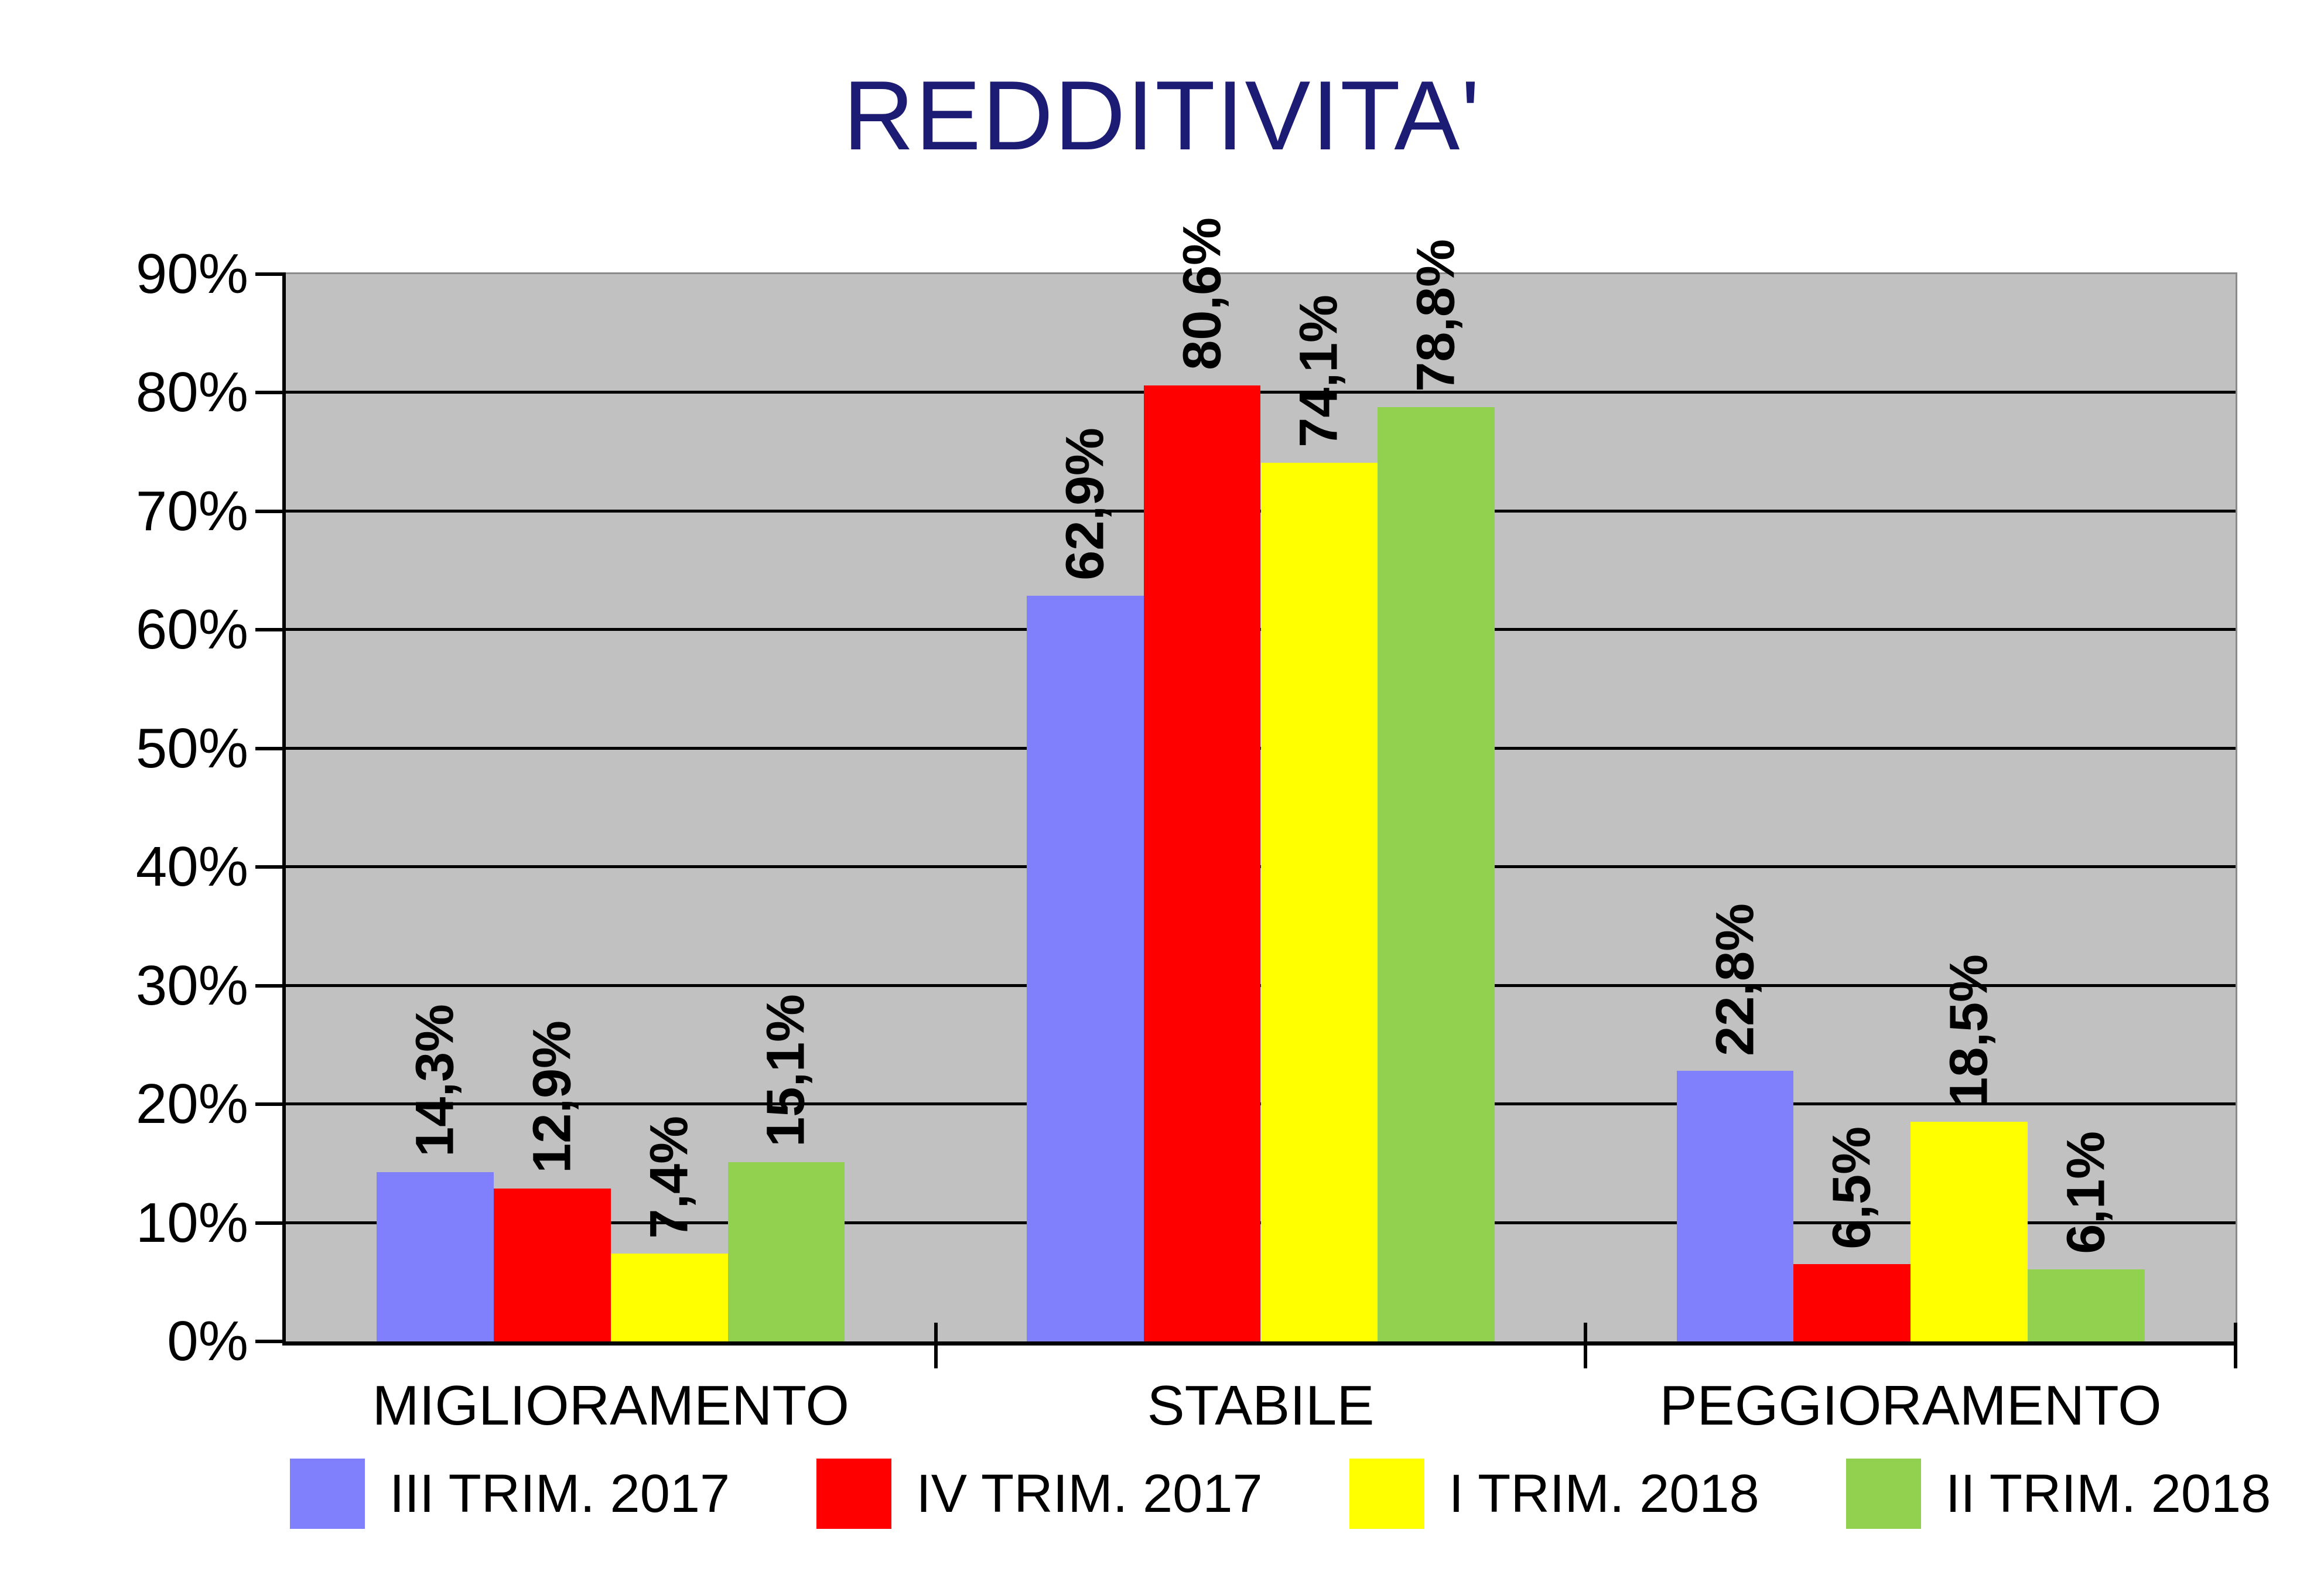  I want to click on bar-value-label: 6,1%, so click(2086, 1192).